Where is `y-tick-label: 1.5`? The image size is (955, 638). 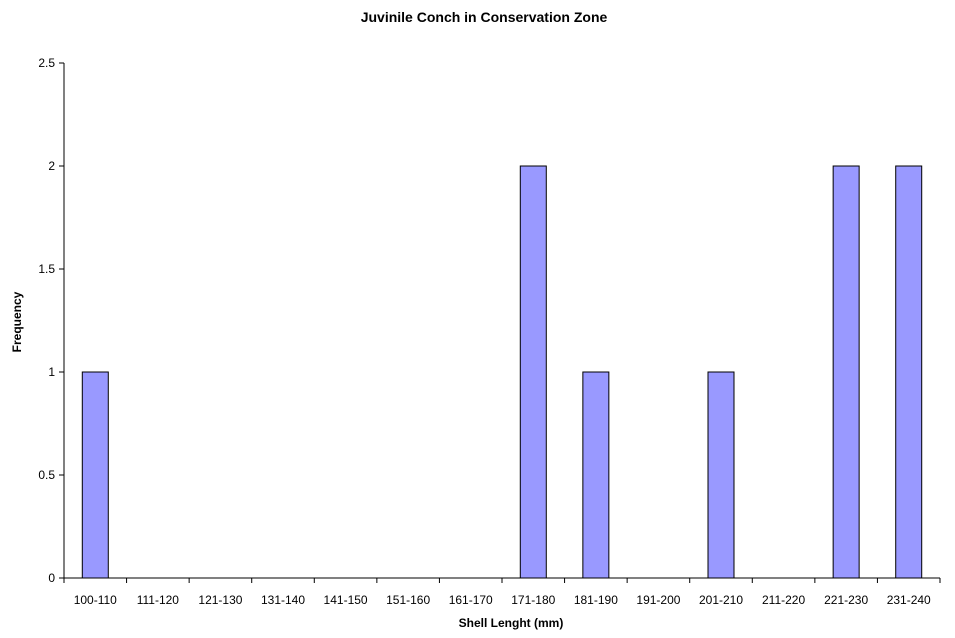 y-tick-label: 1.5 is located at coordinates (46, 269).